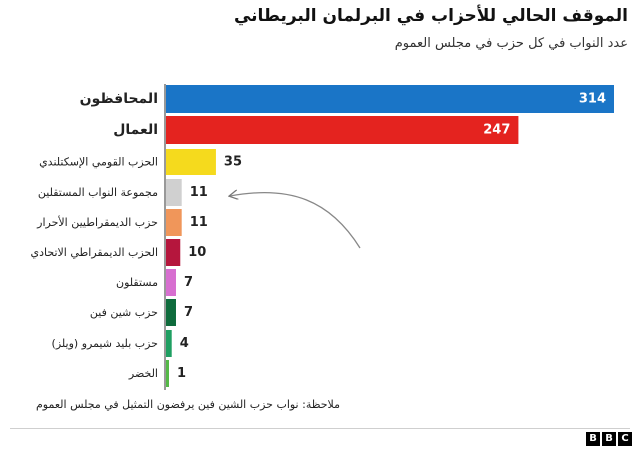 This screenshot has width=640, height=449. Describe the element at coordinates (137, 282) in the screenshot. I see `category-label: مستقلون` at that location.